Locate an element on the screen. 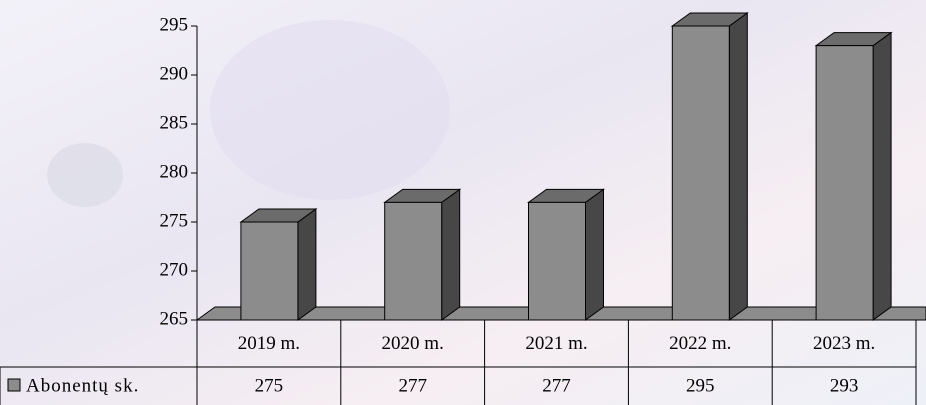 The image size is (926, 405). x-tick-label: 2022 m. is located at coordinates (700, 343).